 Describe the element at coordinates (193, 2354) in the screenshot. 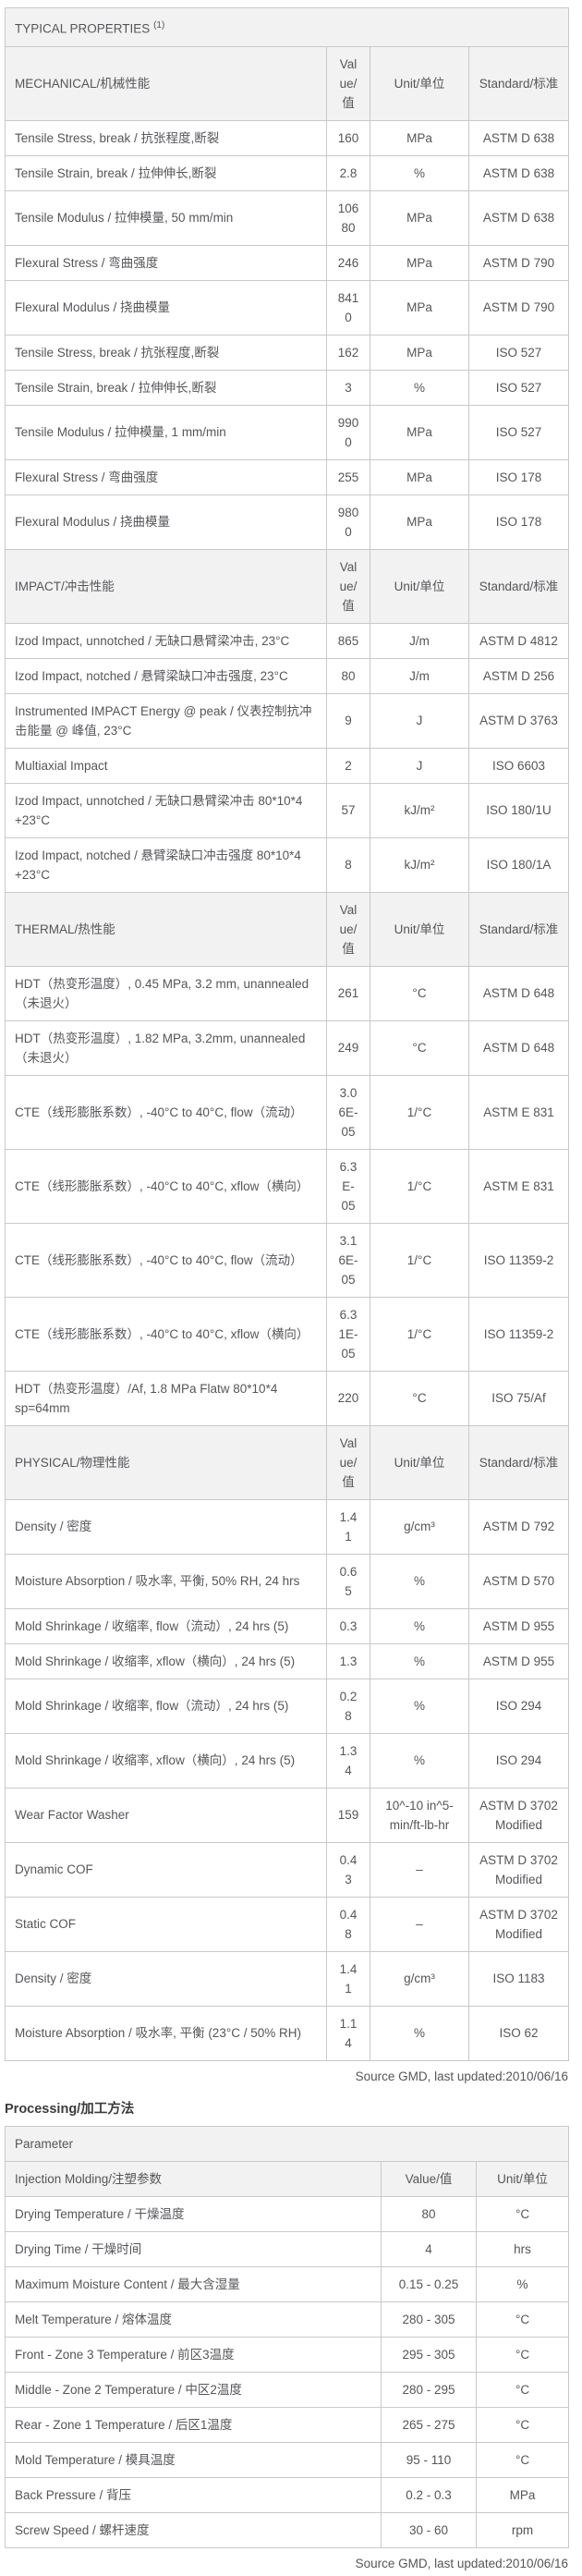

I see `parameter-name-cell: Front - Zone 3 Temperature / 前区3温度` at that location.